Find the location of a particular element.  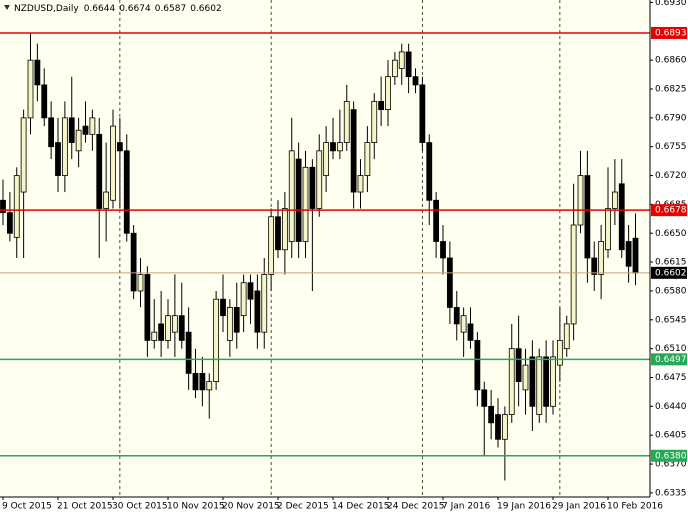

level-label: 0.6893 is located at coordinates (671, 33).